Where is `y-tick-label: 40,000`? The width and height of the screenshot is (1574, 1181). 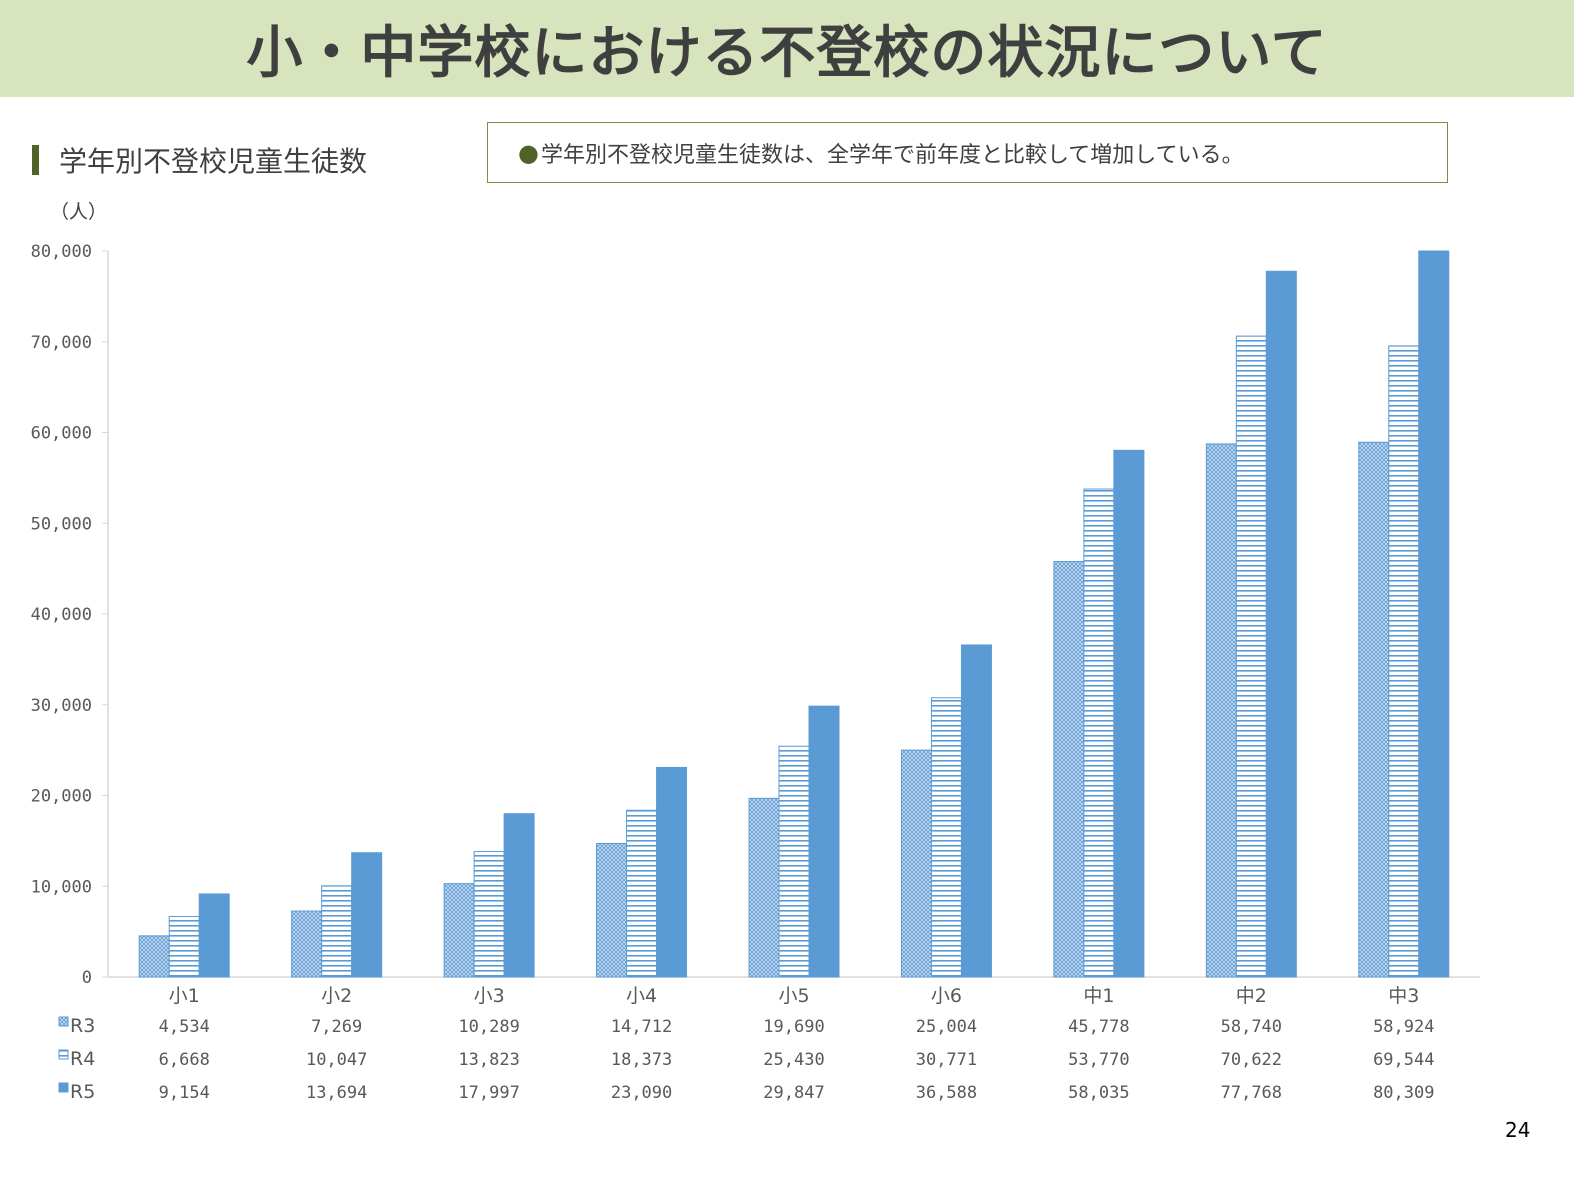
y-tick-label: 40,000 is located at coordinates (61, 615).